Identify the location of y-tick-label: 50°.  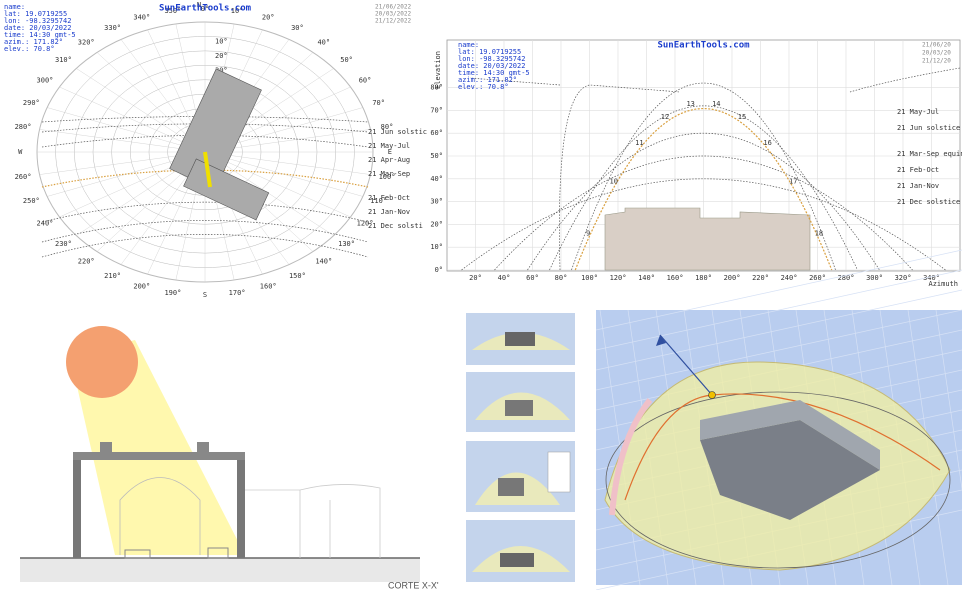
(436, 156).